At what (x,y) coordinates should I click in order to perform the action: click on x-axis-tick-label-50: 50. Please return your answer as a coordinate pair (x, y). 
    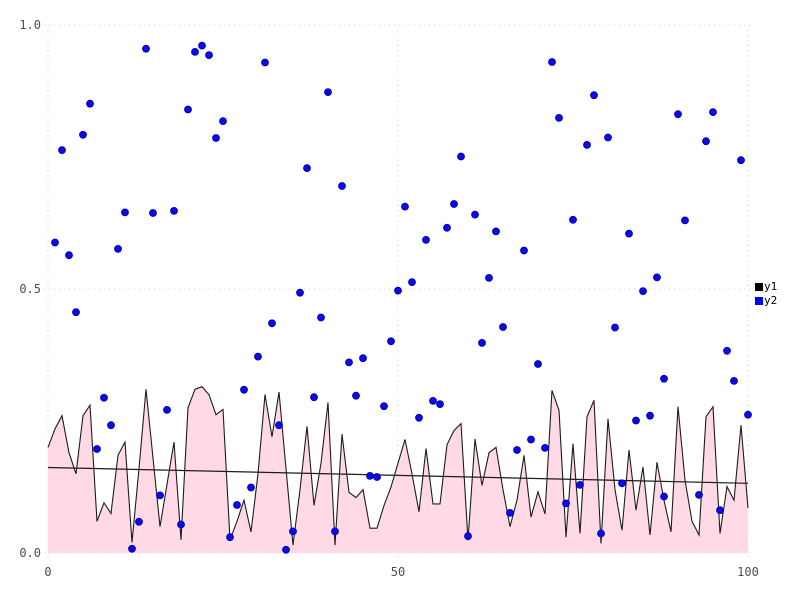
    Looking at the image, I should click on (398, 572).